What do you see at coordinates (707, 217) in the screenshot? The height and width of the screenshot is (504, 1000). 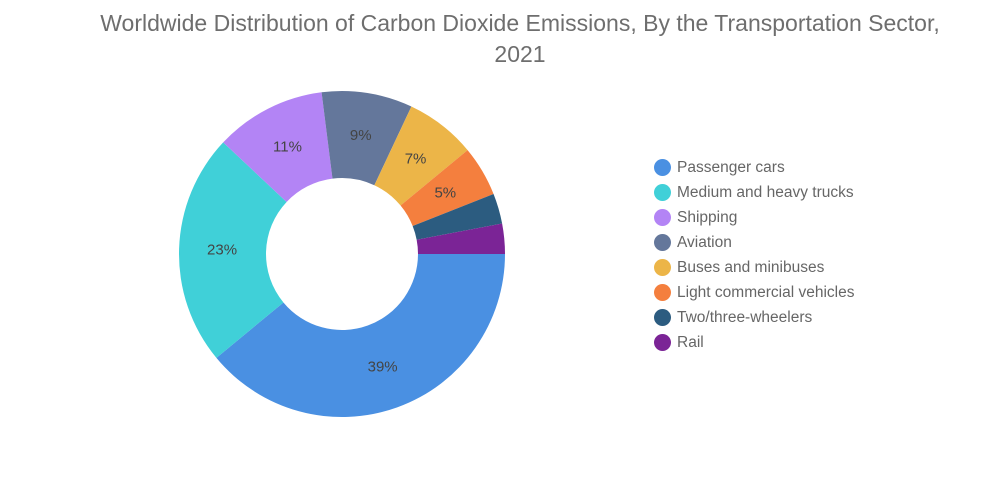 I see `legend-label: Shipping` at bounding box center [707, 217].